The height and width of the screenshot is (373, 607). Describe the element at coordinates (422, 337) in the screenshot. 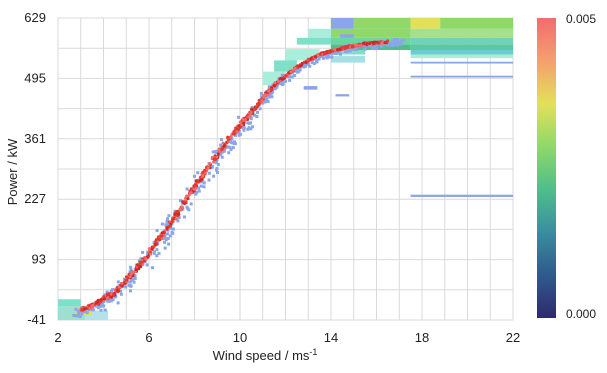

I see `x-tick-label: 18` at that location.